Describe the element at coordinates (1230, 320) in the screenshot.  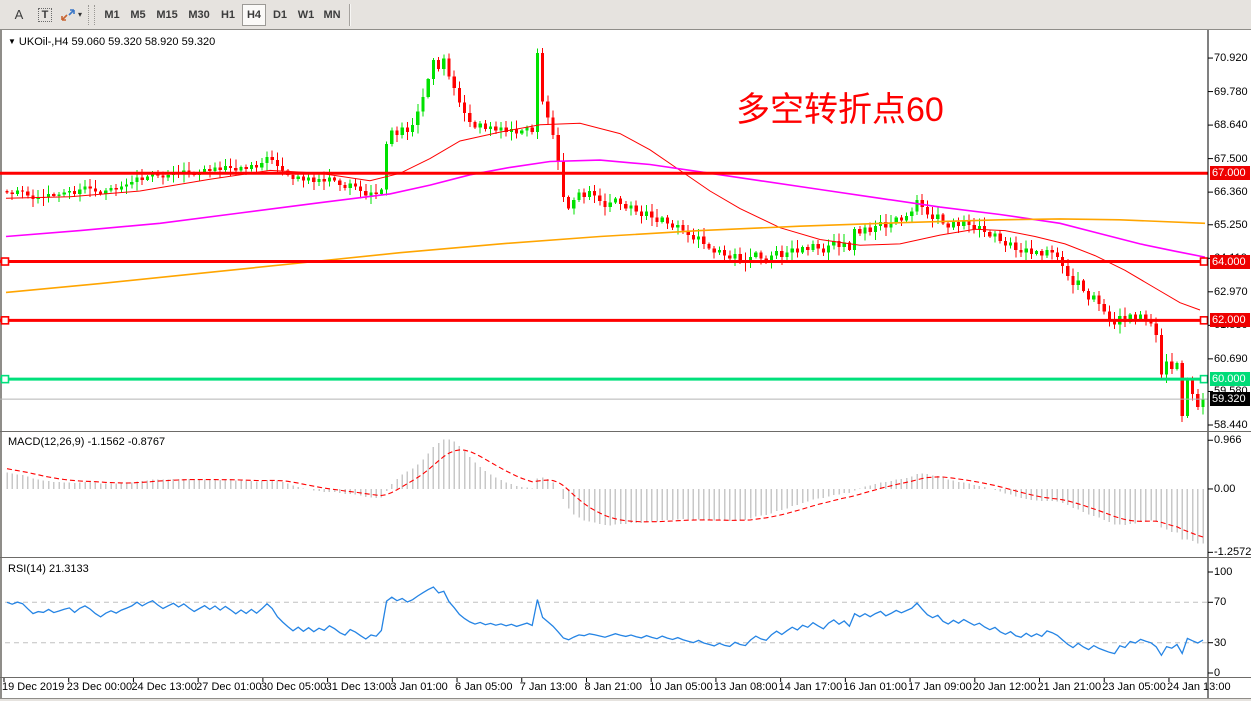
I see `price-badge-62.000: 62.000` at that location.